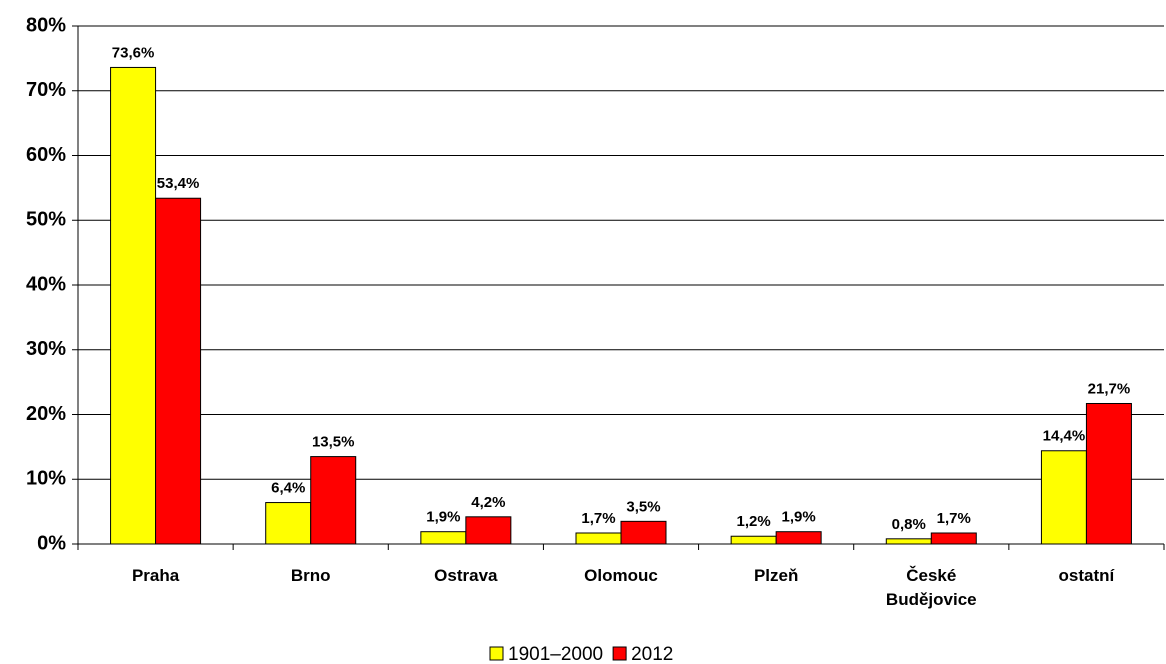 The width and height of the screenshot is (1166, 664). Describe the element at coordinates (133, 52) in the screenshot. I see `data-label: 73,6%` at that location.